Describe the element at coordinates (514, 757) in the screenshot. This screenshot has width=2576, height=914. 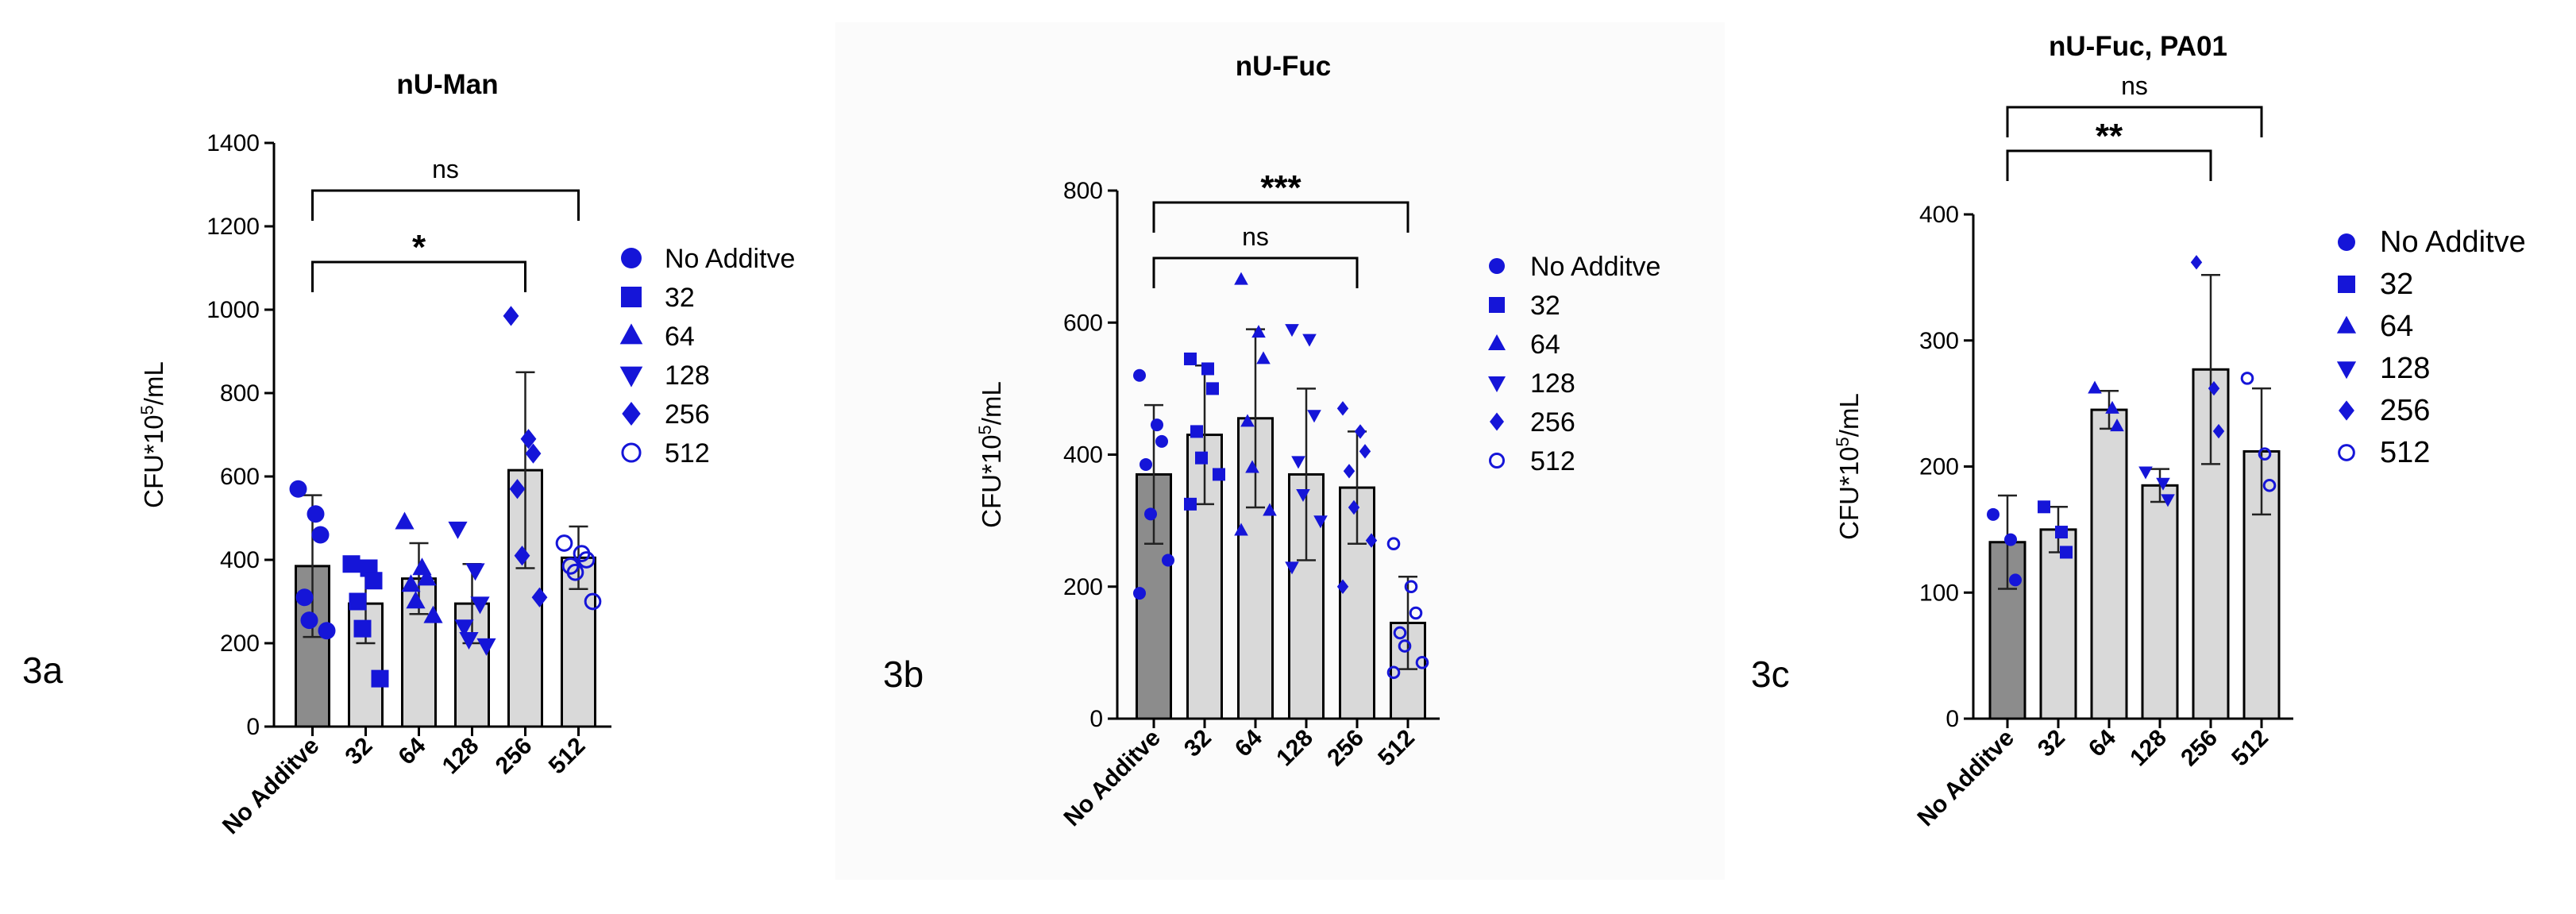
I see `x-tick-label: 256` at that location.